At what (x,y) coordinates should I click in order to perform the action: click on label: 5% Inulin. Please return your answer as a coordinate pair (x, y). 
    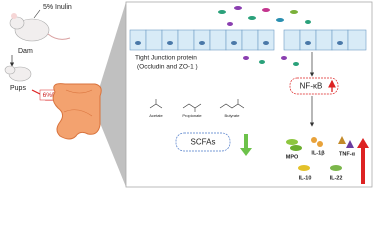
    Looking at the image, I should click on (57, 7).